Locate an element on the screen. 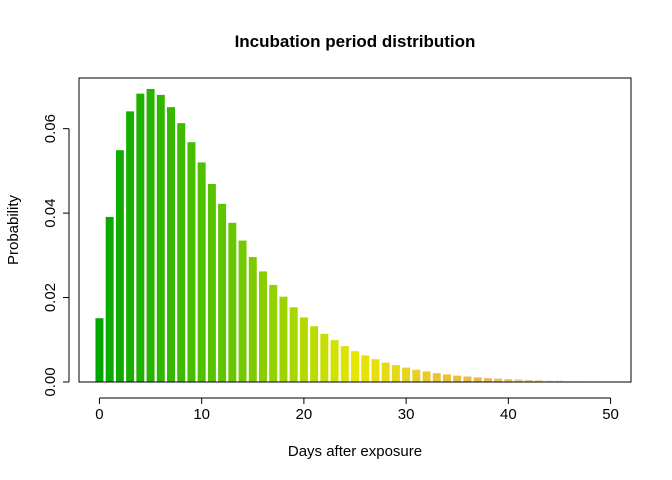 The image size is (672, 480). x-tick-label: 40 is located at coordinates (508, 414).